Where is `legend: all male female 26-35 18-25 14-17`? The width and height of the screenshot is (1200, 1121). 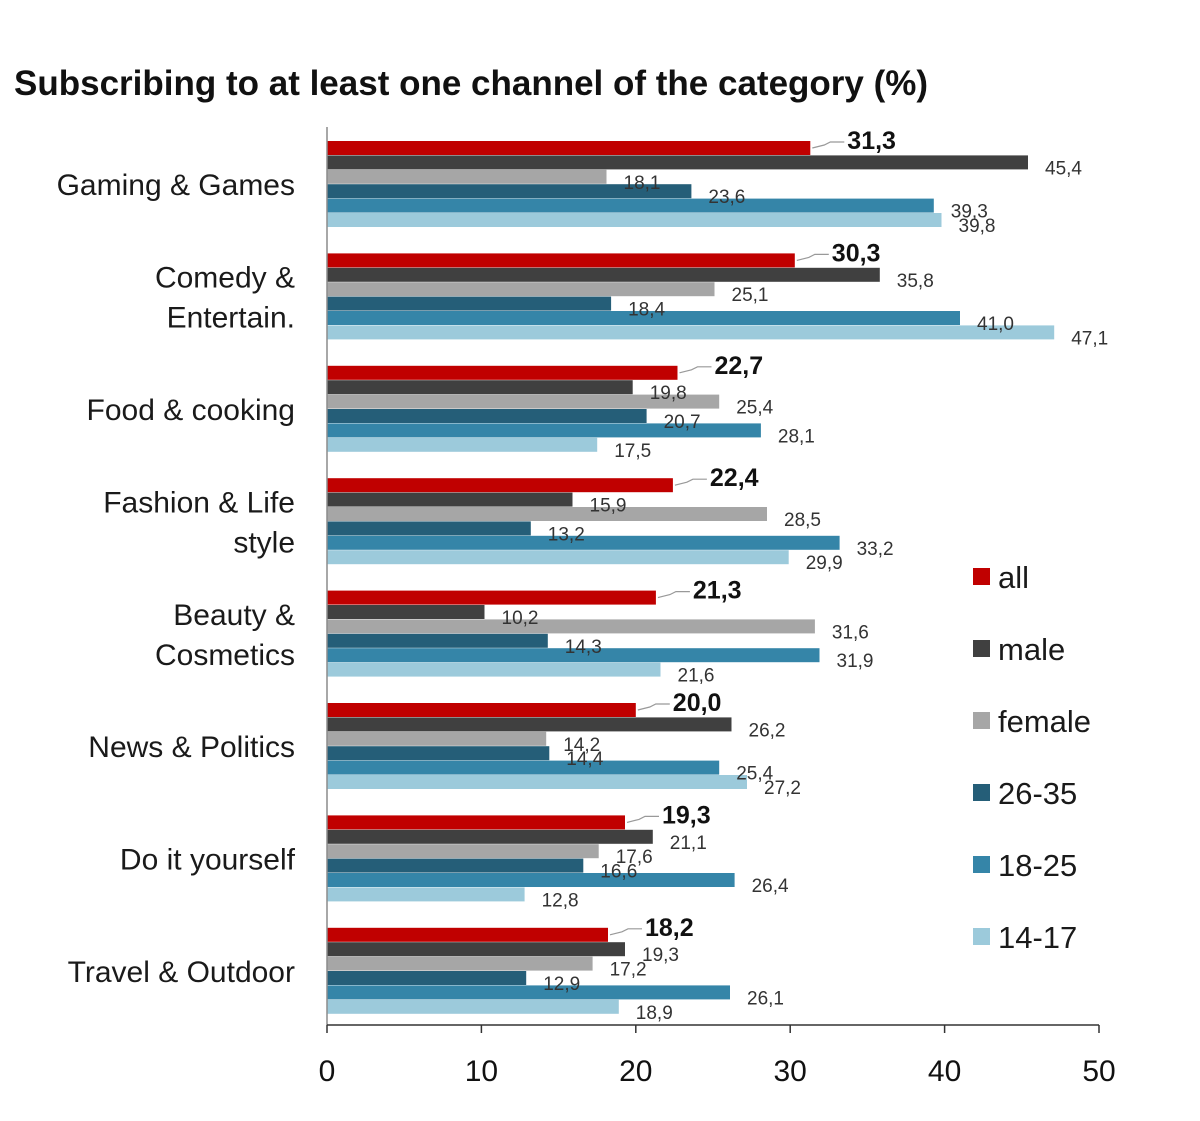 legend: all male female 26-35 18-25 14-17 is located at coordinates (1032, 757).